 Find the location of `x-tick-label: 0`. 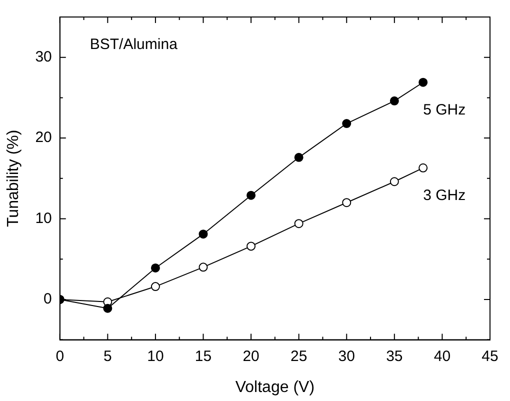

x-tick-label: 0 is located at coordinates (60, 356).